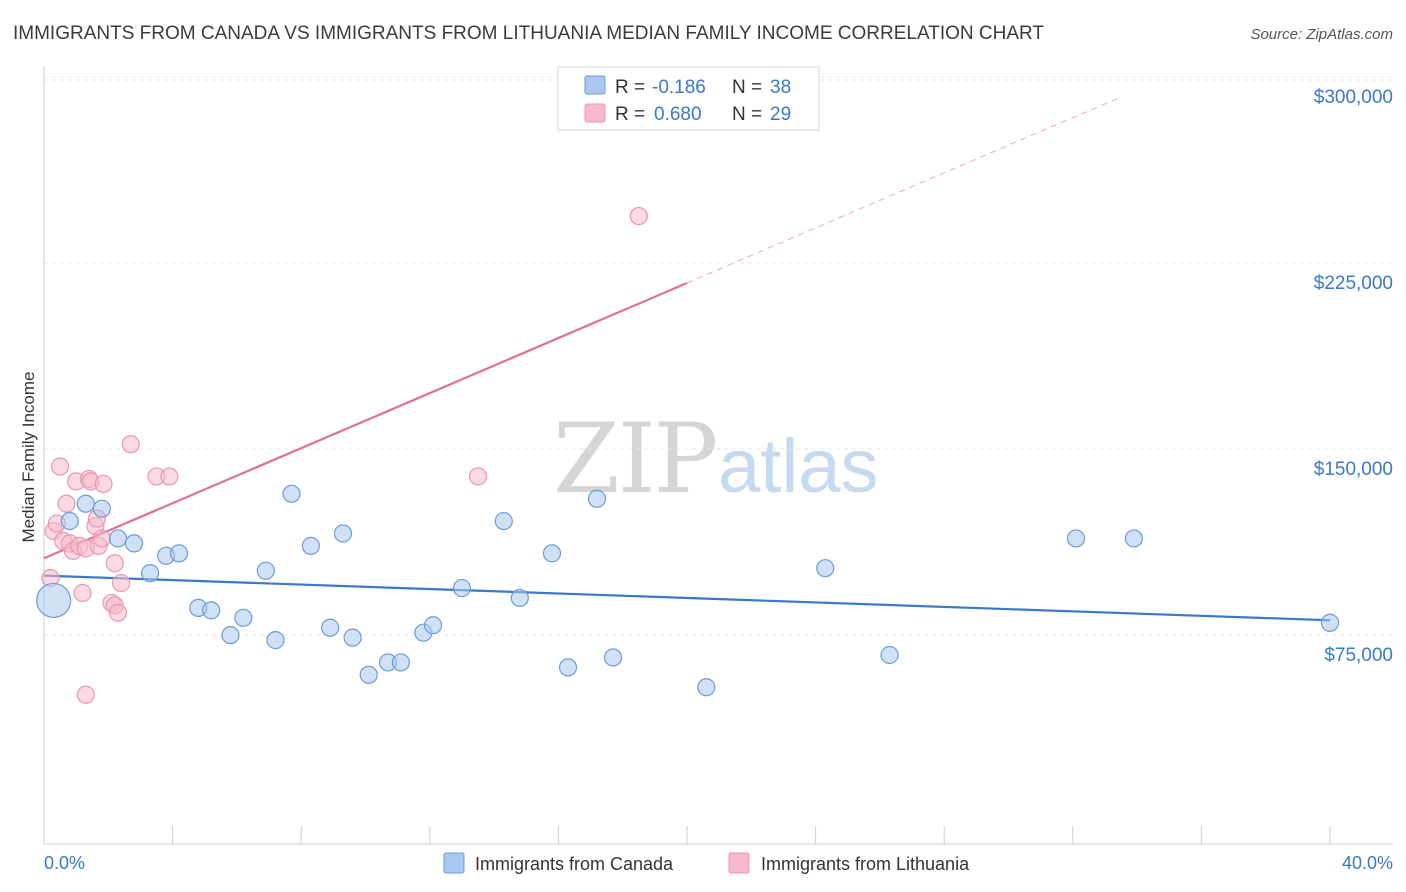 The height and width of the screenshot is (892, 1406). Describe the element at coordinates (1353, 469) in the screenshot. I see `y-tick-label: $150,000` at that location.